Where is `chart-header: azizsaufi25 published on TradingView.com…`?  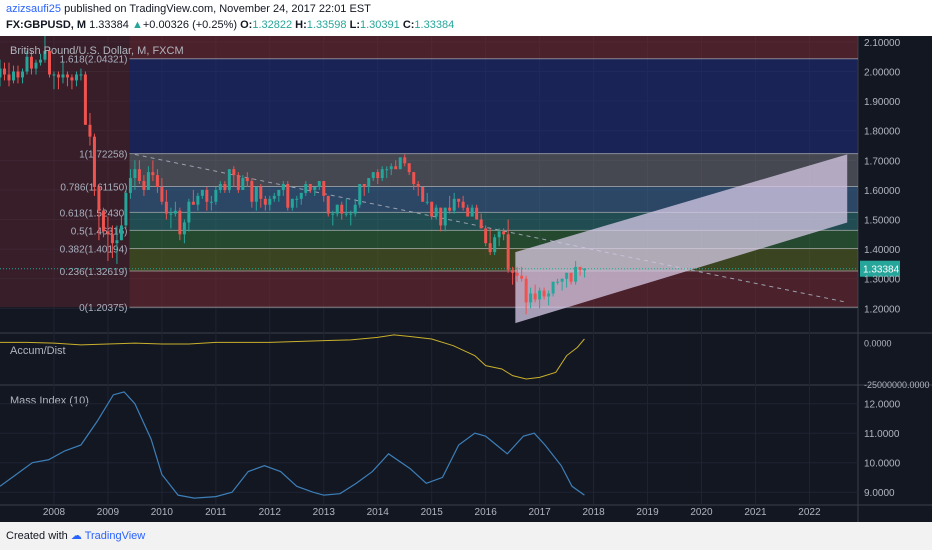
chart-header: azizsaufi25 published on TradingView.com… is located at coordinates (466, 18).